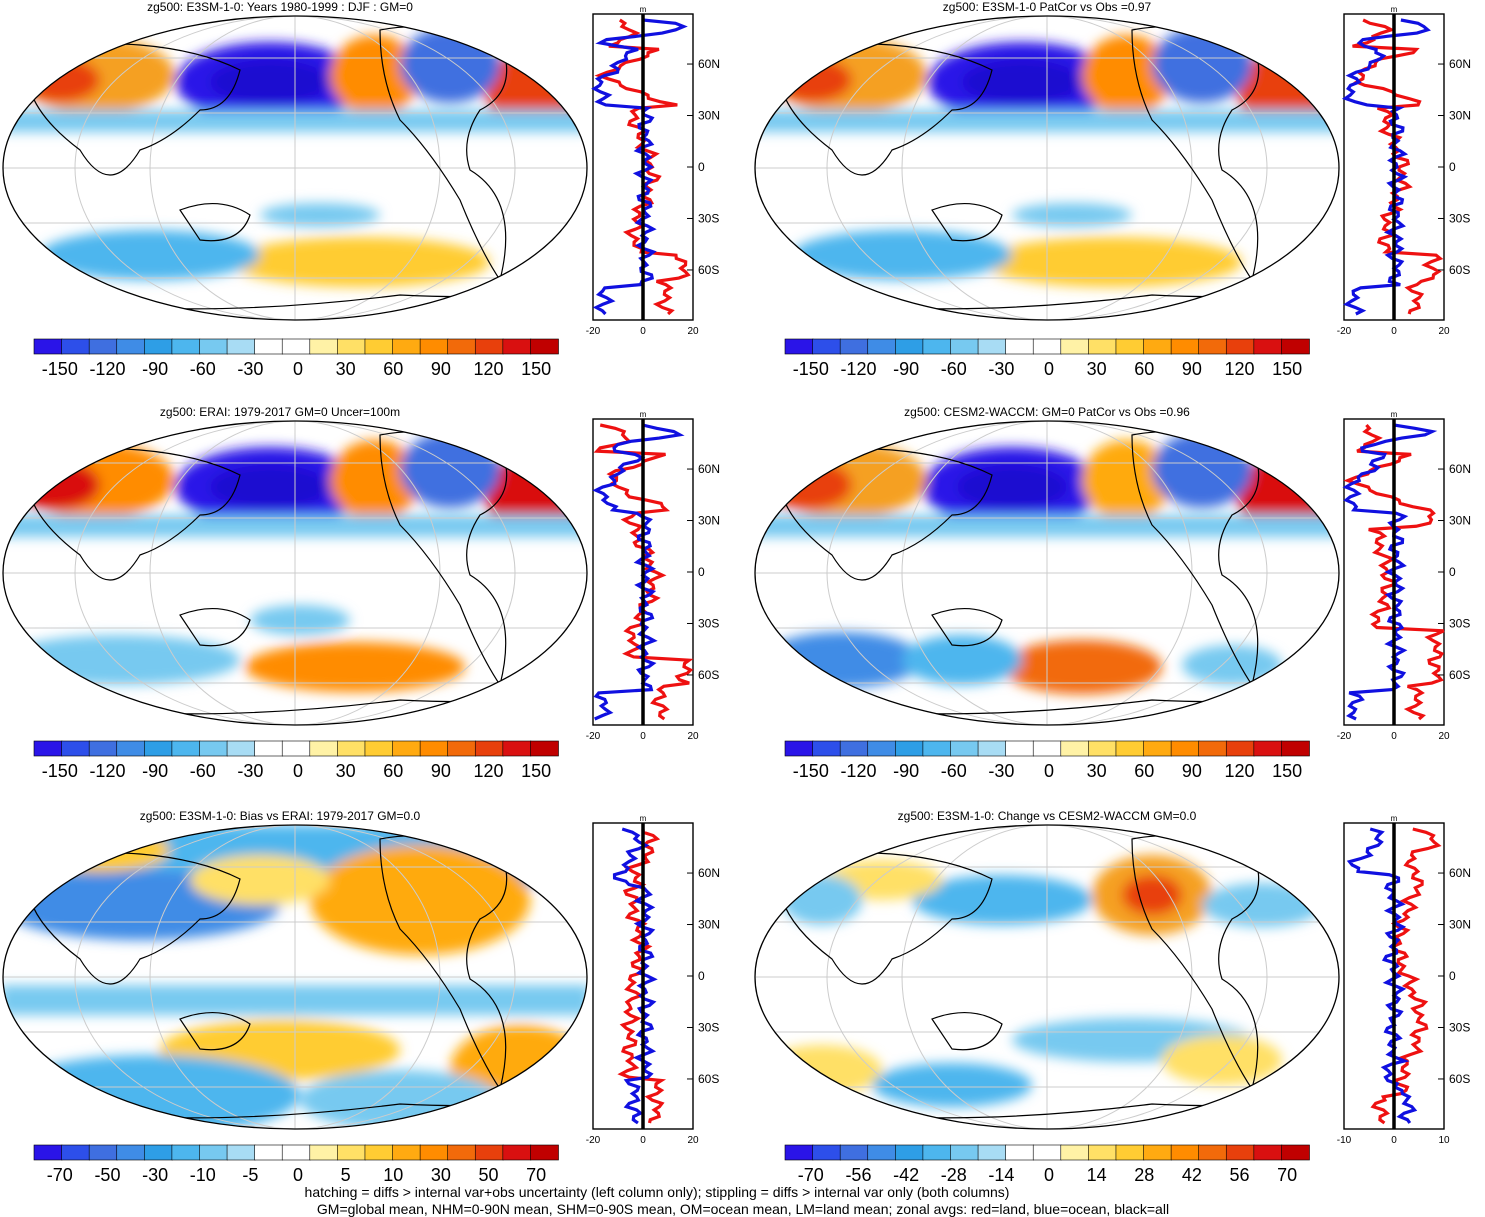 The image size is (1485, 1217). Describe the element at coordinates (954, 1175) in the screenshot. I see `colorbar-tick-label: -28` at that location.